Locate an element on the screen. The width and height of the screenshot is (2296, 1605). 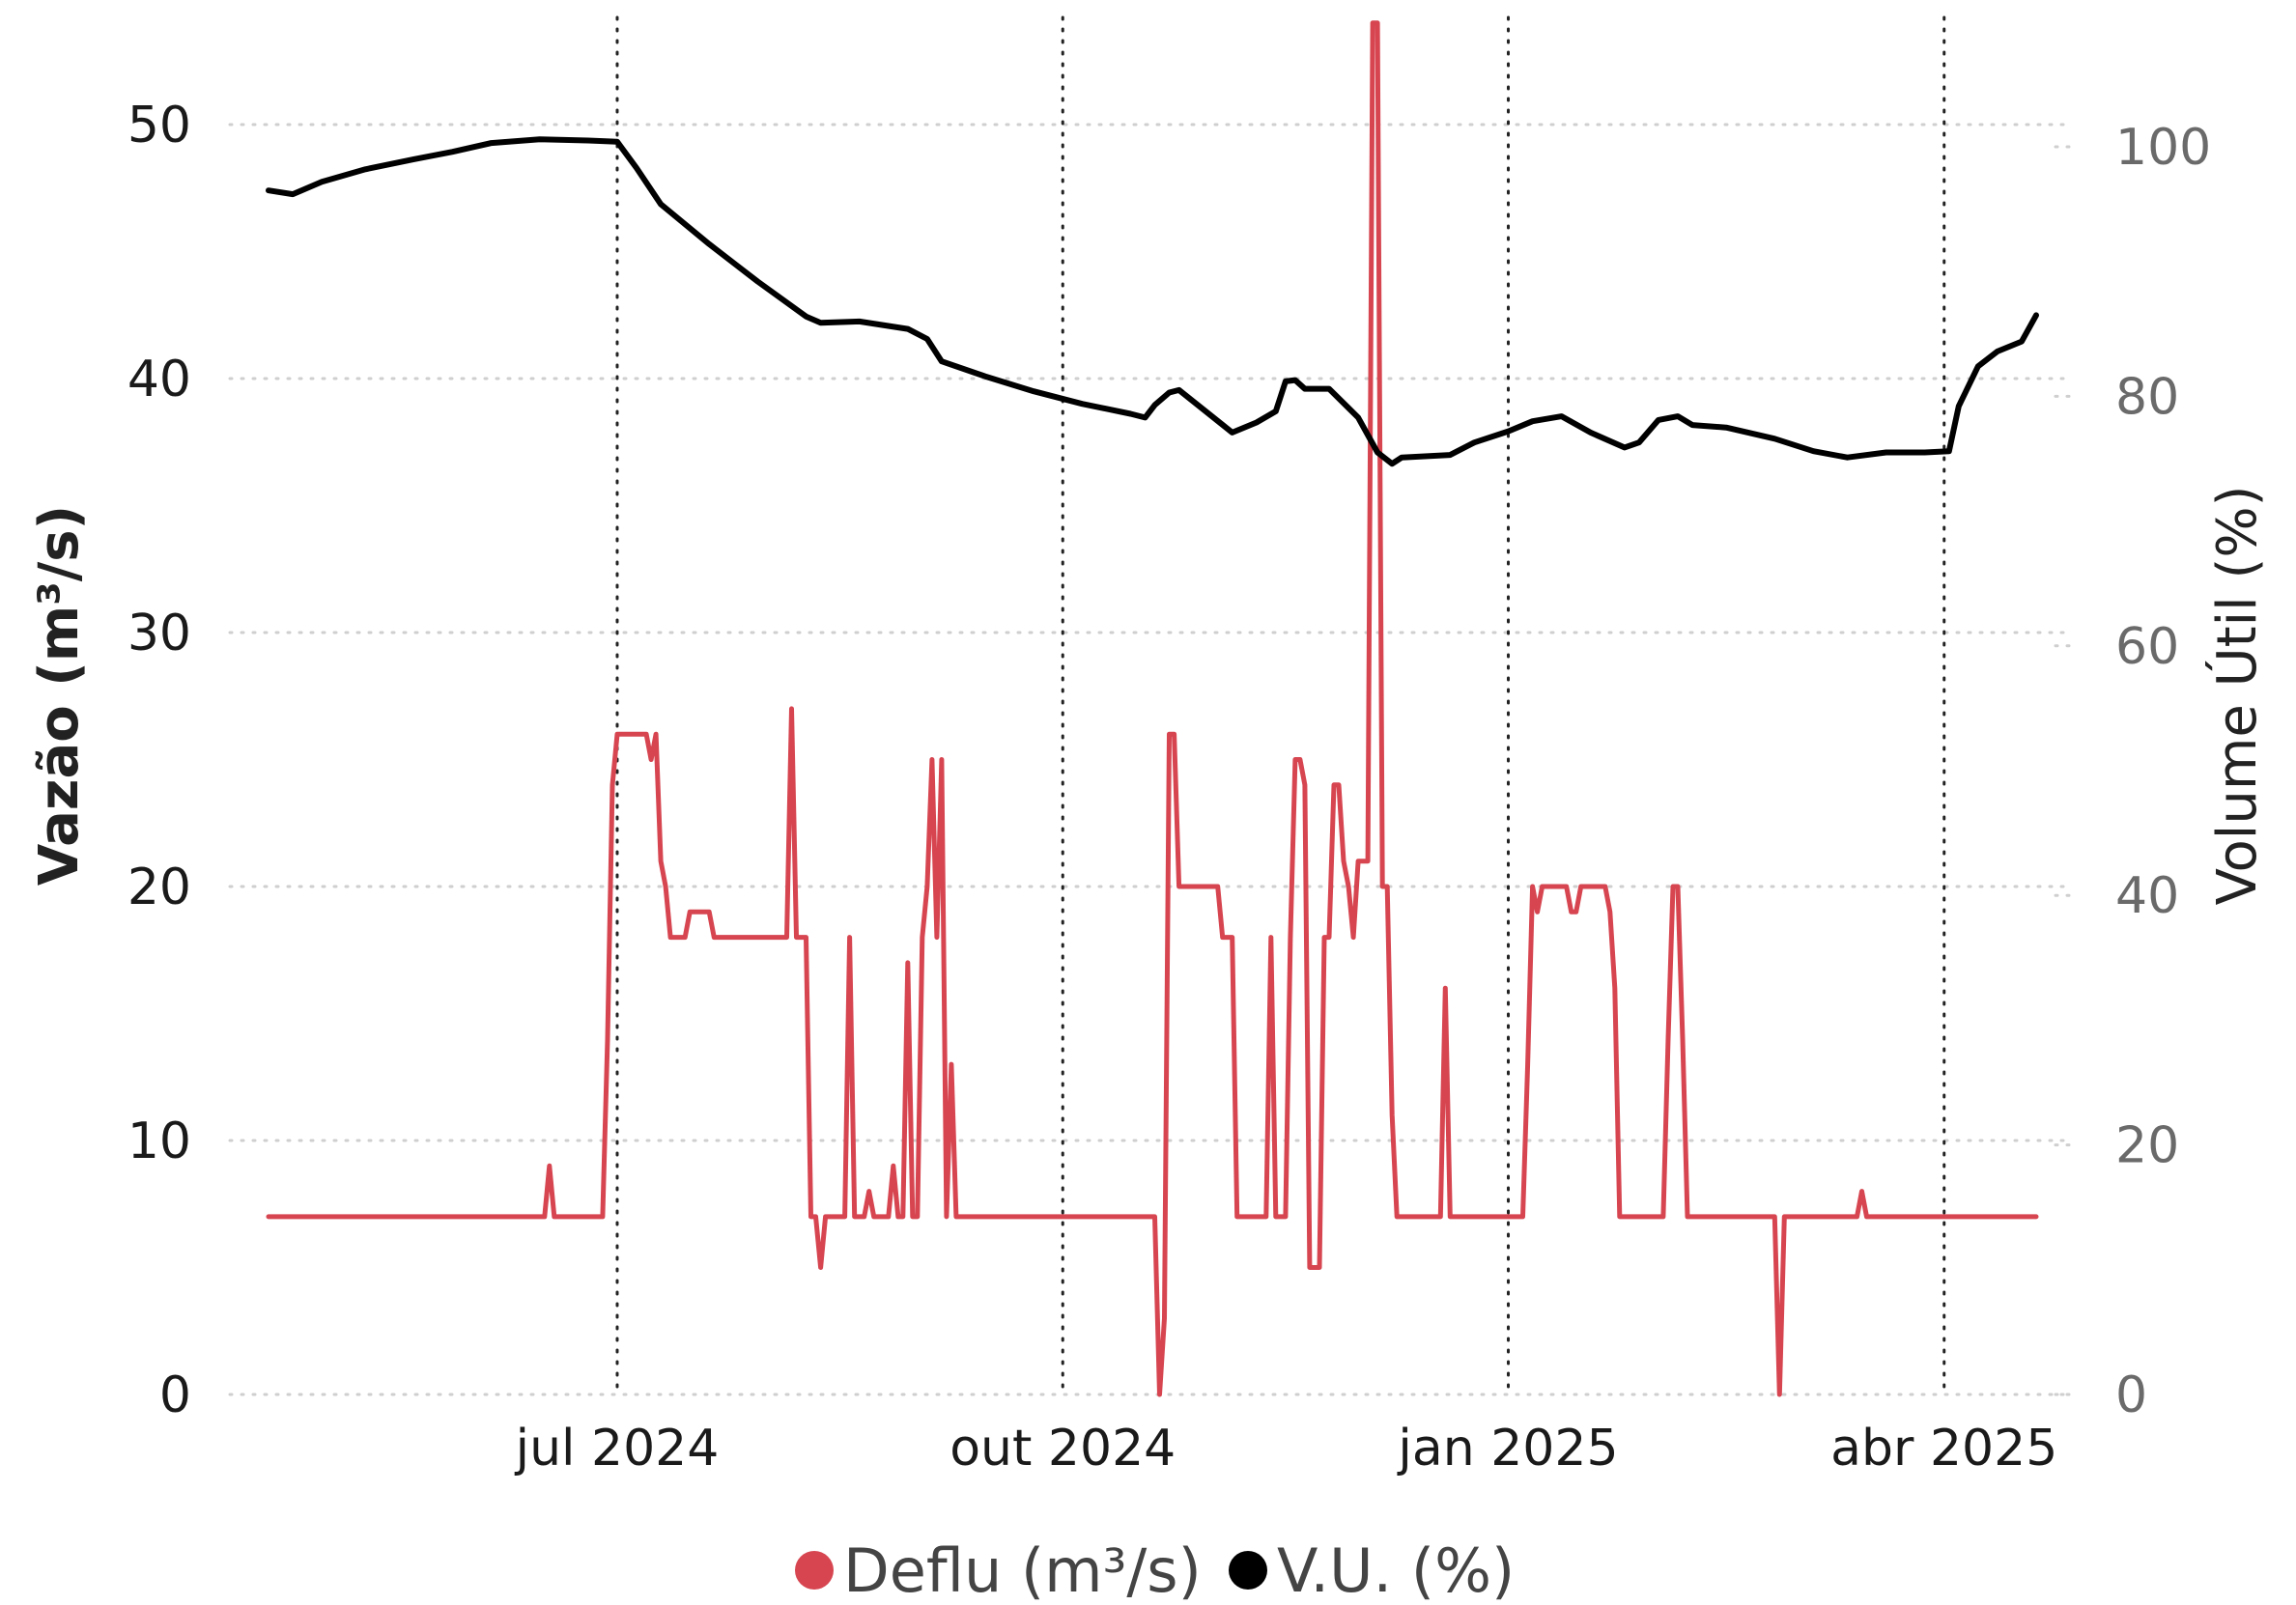
legend: Deflu (m³/s) V.U. (%) is located at coordinates (1155, 1570).